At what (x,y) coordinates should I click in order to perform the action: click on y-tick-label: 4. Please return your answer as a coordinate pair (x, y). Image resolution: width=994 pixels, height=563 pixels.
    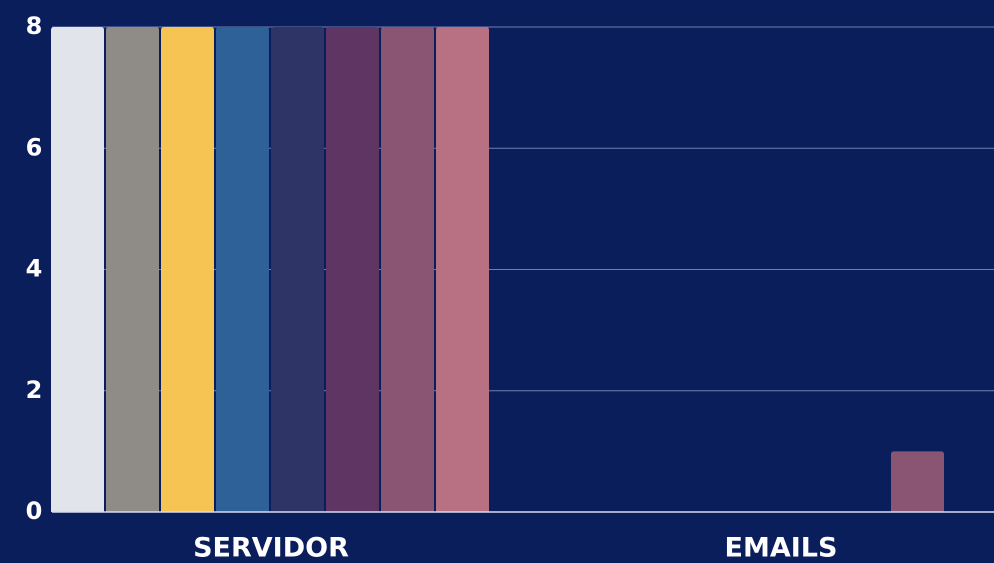
    Looking at the image, I should click on (34, 269).